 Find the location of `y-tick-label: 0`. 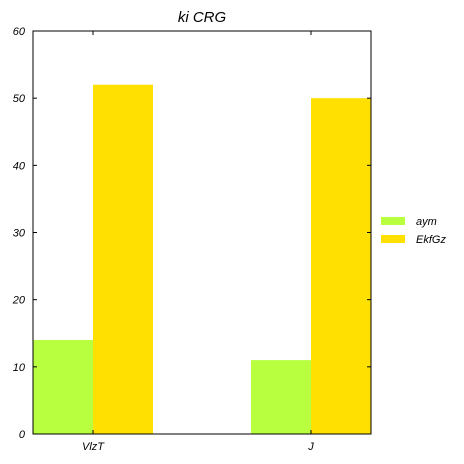

y-tick-label: 0 is located at coordinates (22, 435).